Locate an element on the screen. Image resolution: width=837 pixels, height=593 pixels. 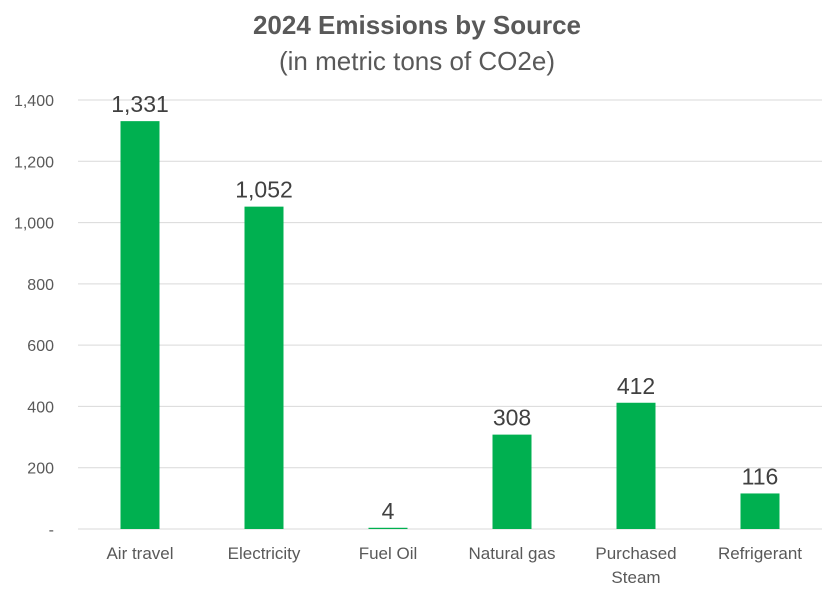
y-tick-label: 200 is located at coordinates (40, 469).